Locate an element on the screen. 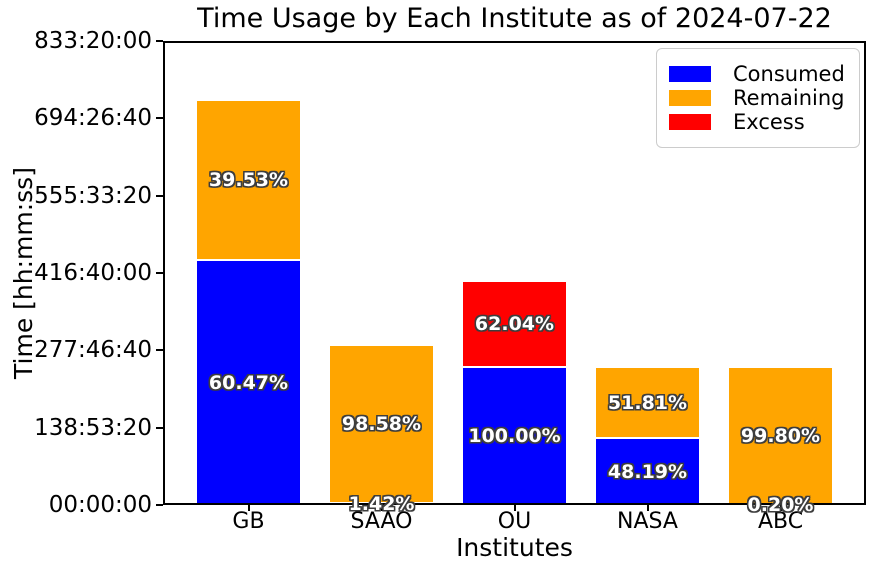 This screenshot has height=574, width=875. legend-item-consumed: Consumed is located at coordinates (757, 74).